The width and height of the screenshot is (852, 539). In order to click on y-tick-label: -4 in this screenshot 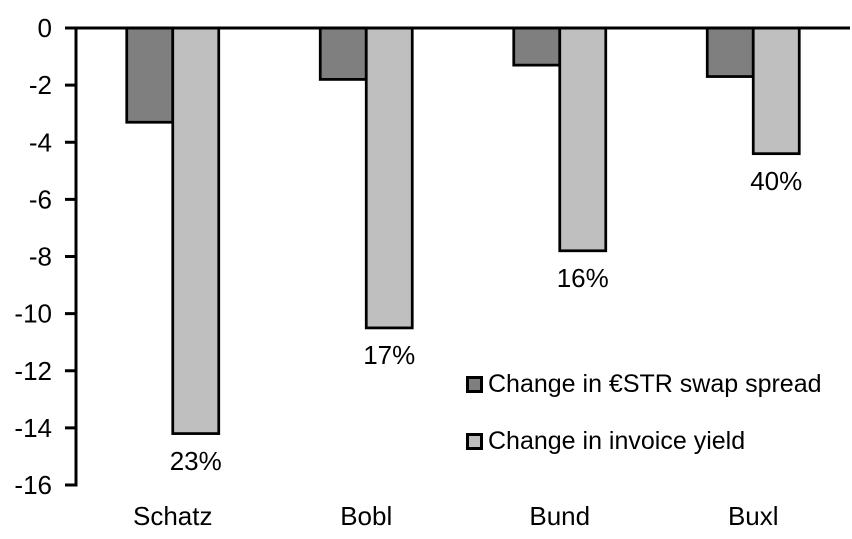, I will do `click(40, 142)`.